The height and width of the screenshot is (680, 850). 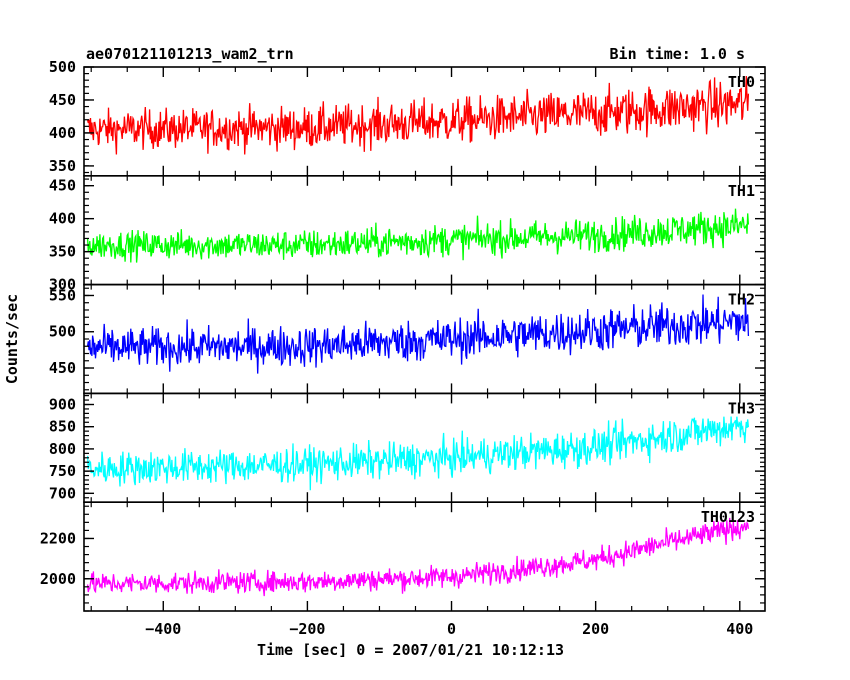 I want to click on y-tick-label: 750, so click(x=62, y=471).